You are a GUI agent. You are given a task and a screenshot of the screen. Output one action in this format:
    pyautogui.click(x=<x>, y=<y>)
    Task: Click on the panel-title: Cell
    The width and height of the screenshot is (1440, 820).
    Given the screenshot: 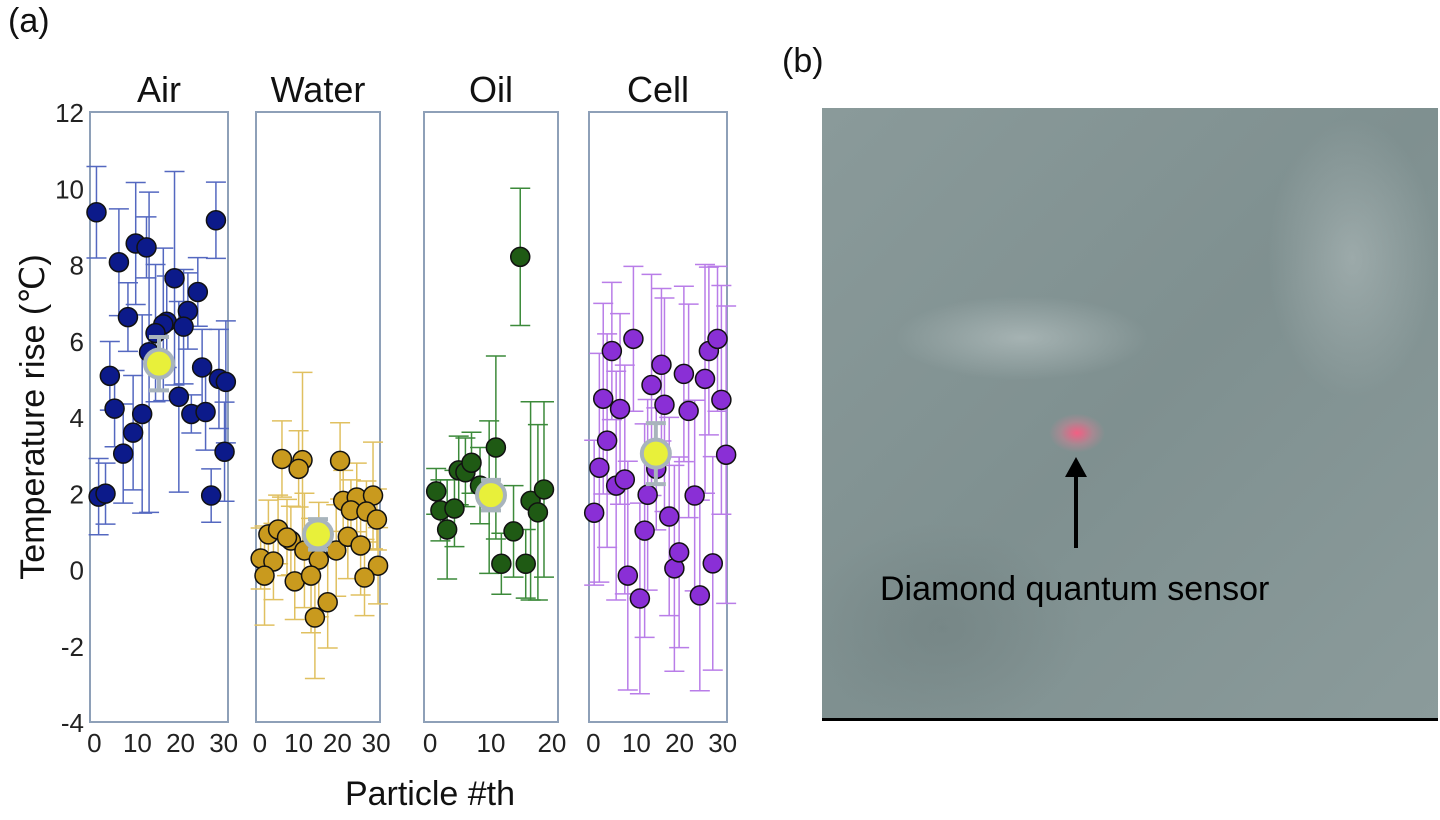 What is the action you would take?
    pyautogui.click(x=658, y=89)
    